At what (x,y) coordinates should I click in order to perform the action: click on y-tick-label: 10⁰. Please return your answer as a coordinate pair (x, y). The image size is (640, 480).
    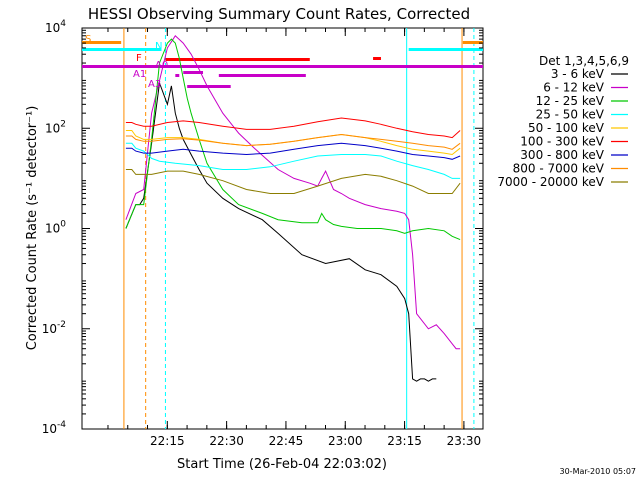
    Looking at the image, I should click on (55, 228).